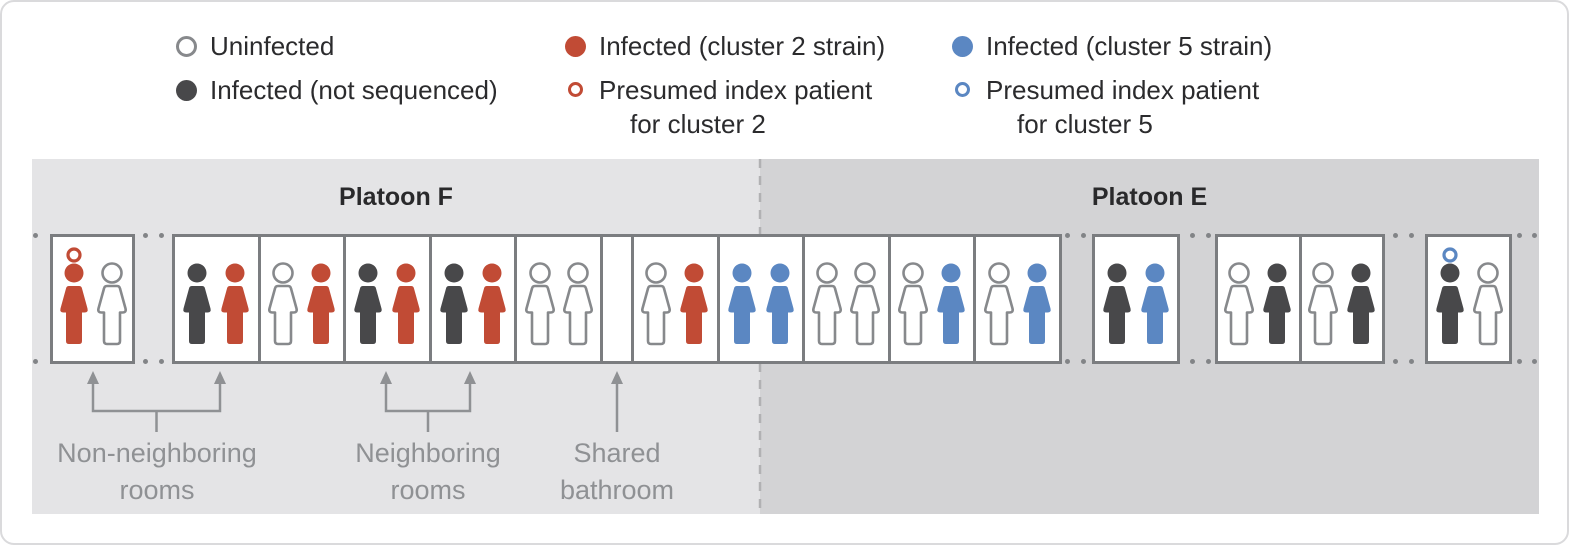 This screenshot has height=545, width=1569. What do you see at coordinates (396, 197) in the screenshot?
I see `platoon-f-label: Platoon F` at bounding box center [396, 197].